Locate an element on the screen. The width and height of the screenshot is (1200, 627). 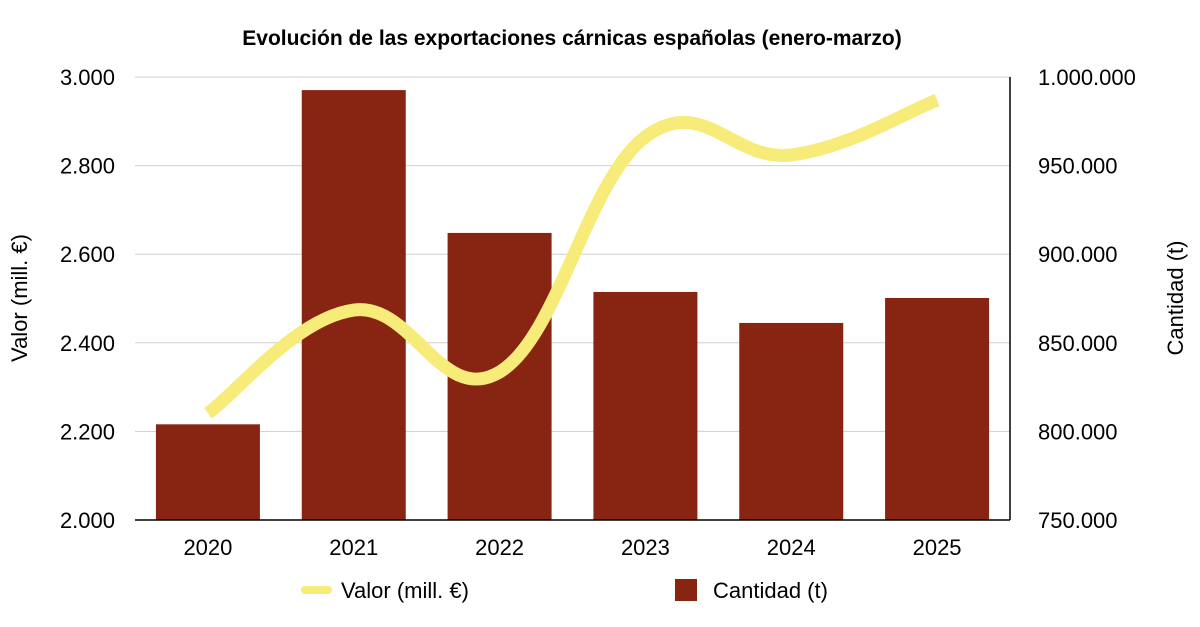
y-axis-left-label: Valor (mill. €) is located at coordinates (19, 298).